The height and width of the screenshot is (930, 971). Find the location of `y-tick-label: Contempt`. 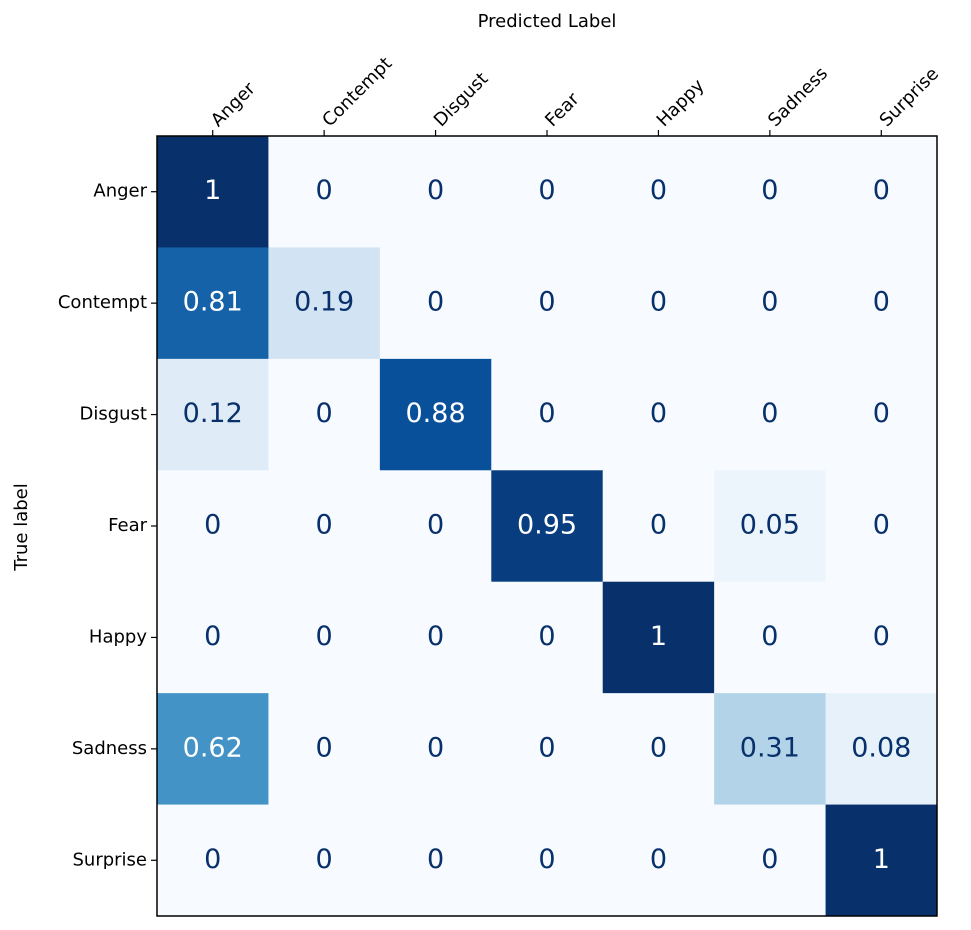

y-tick-label: Contempt is located at coordinates (102, 302).